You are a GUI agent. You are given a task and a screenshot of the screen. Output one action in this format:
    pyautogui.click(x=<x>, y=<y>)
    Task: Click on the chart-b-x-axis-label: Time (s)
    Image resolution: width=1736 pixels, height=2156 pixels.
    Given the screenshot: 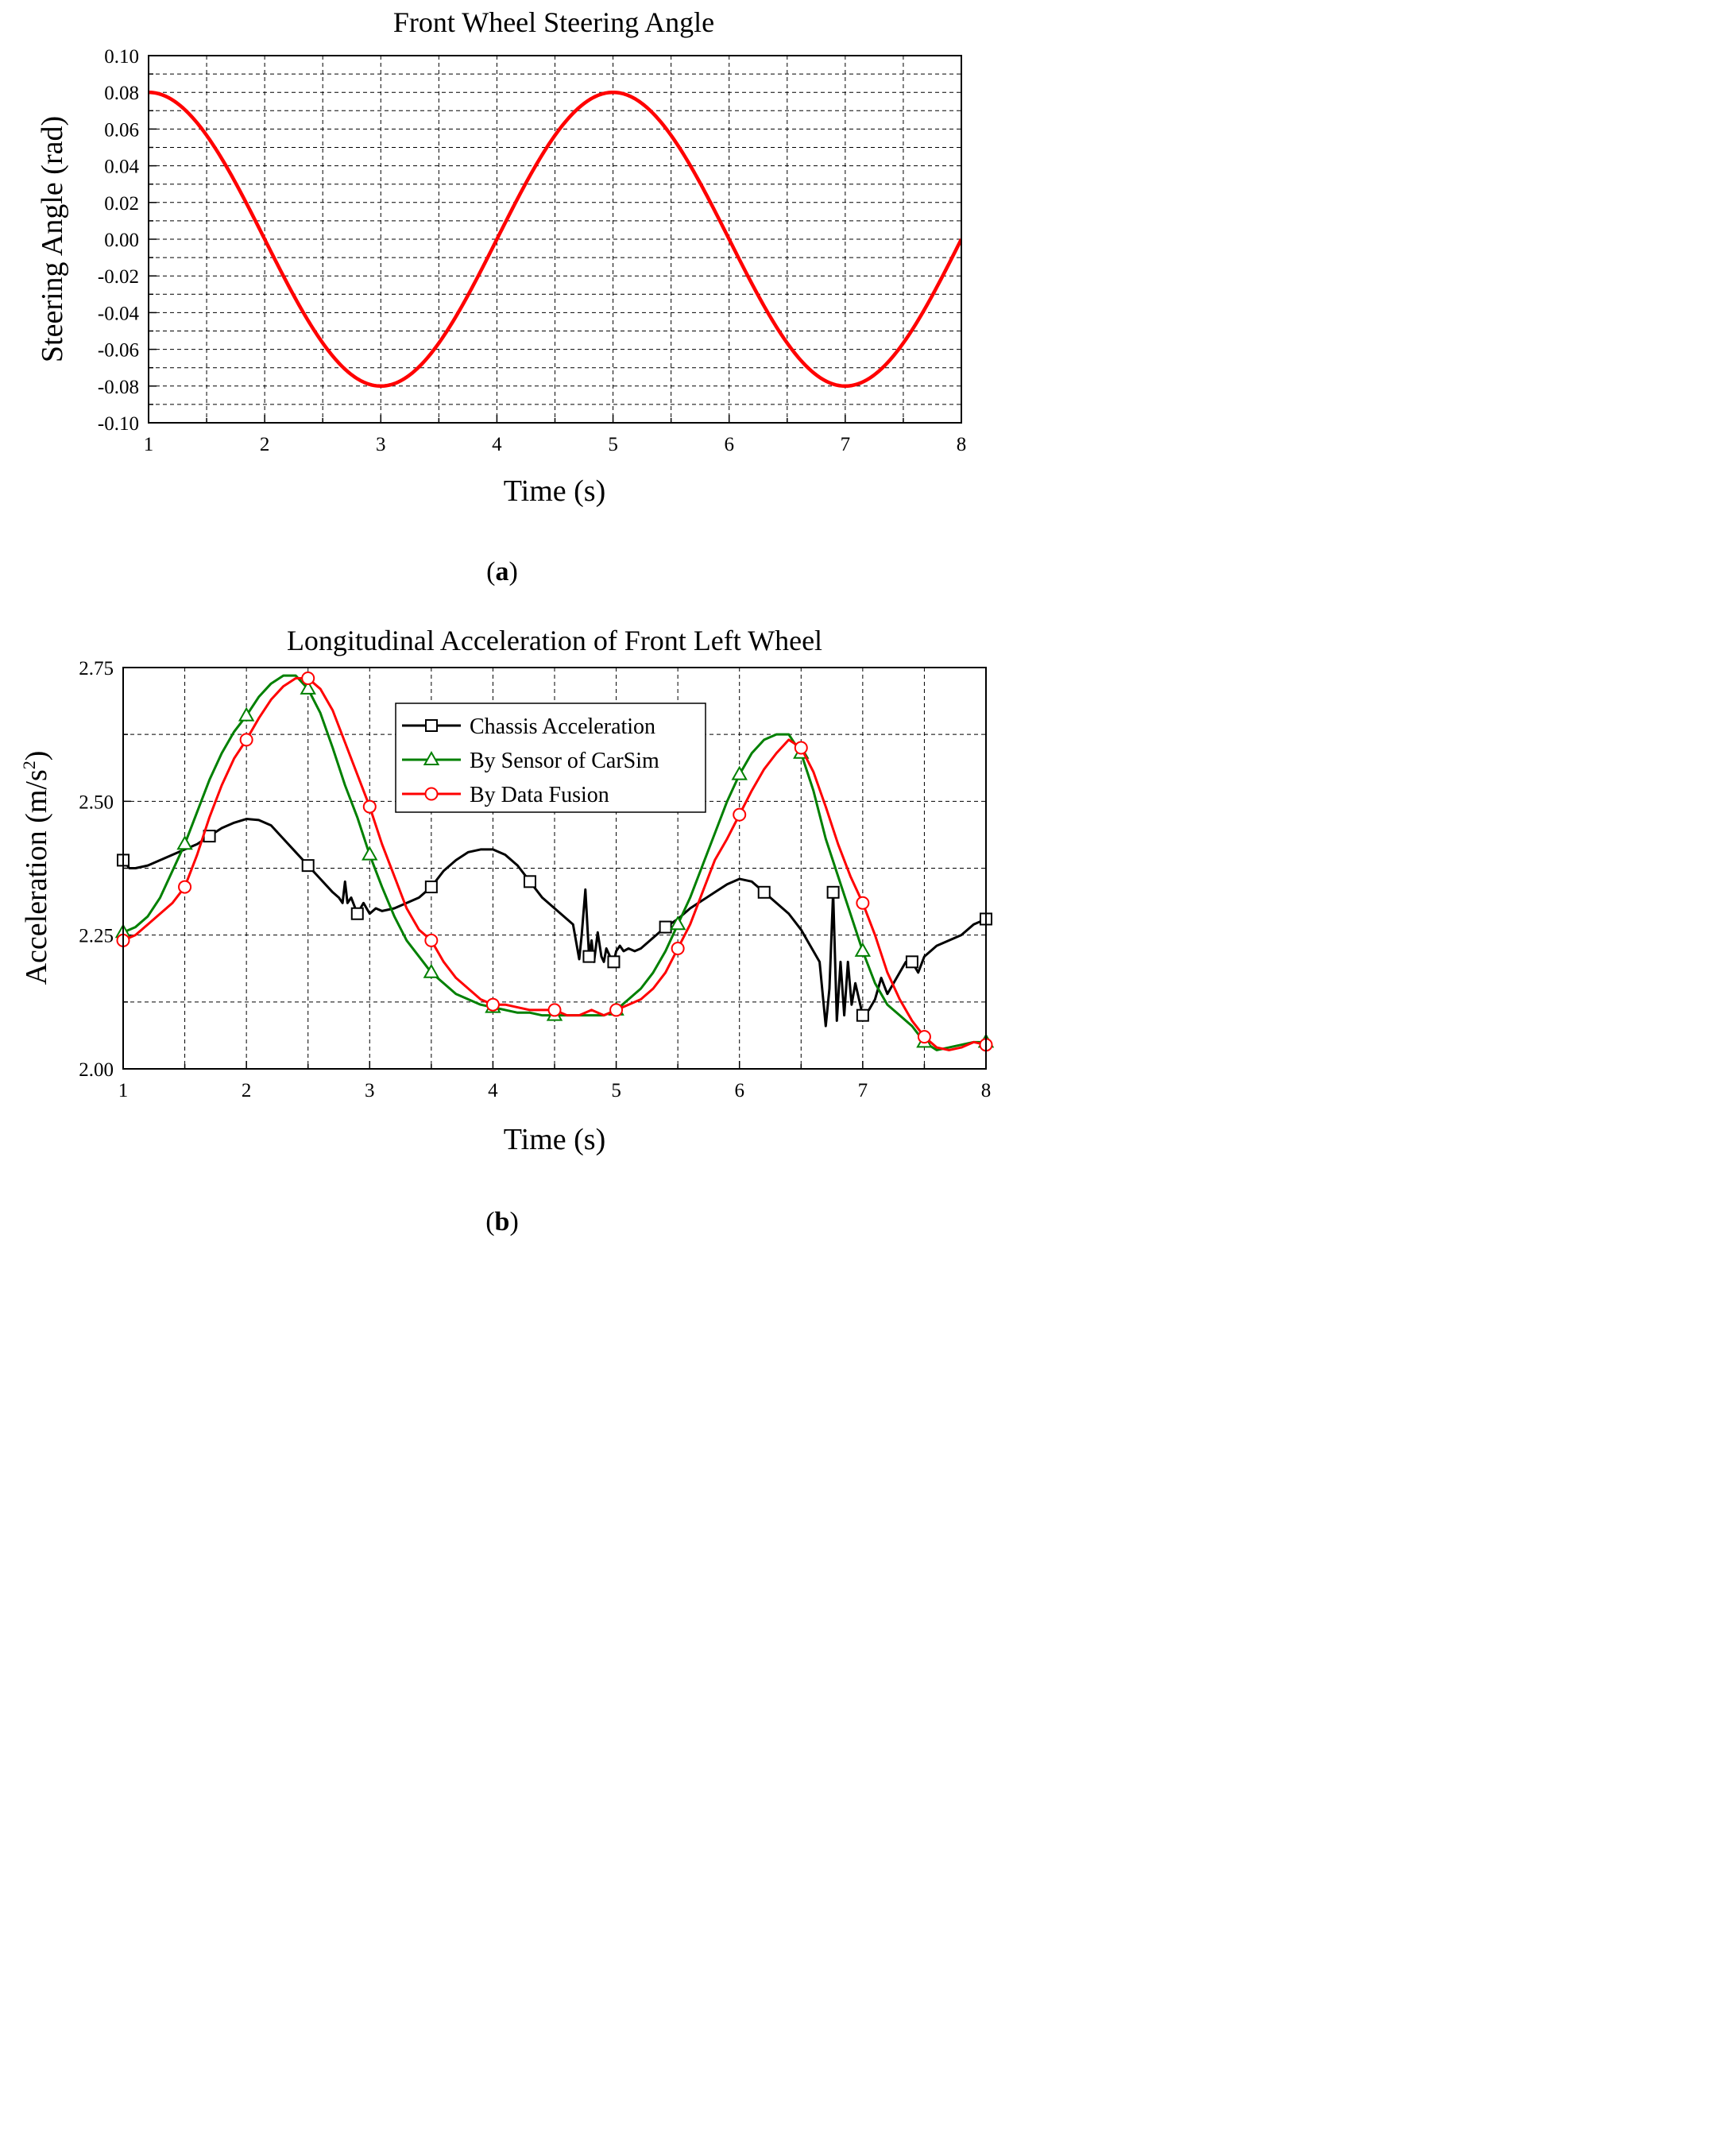 What is the action you would take?
    pyautogui.click(x=554, y=1139)
    